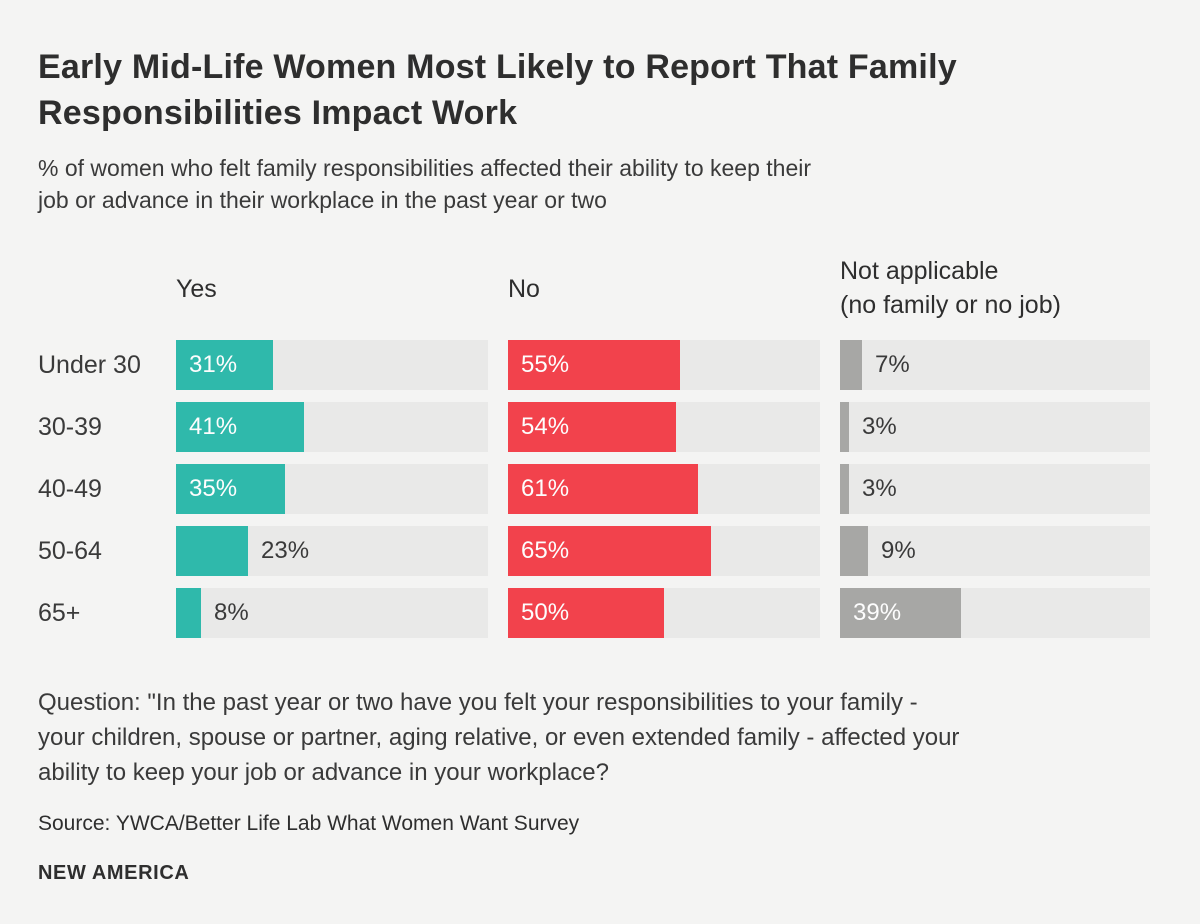  What do you see at coordinates (995, 551) in the screenshot?
I see `bar-track: 9%` at bounding box center [995, 551].